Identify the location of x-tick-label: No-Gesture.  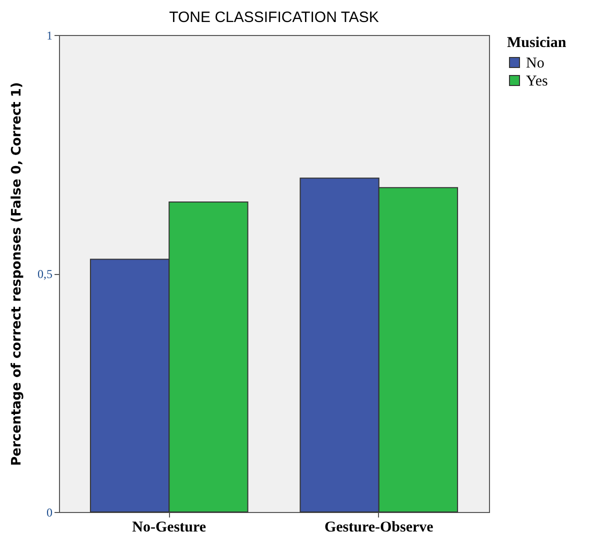
(169, 528).